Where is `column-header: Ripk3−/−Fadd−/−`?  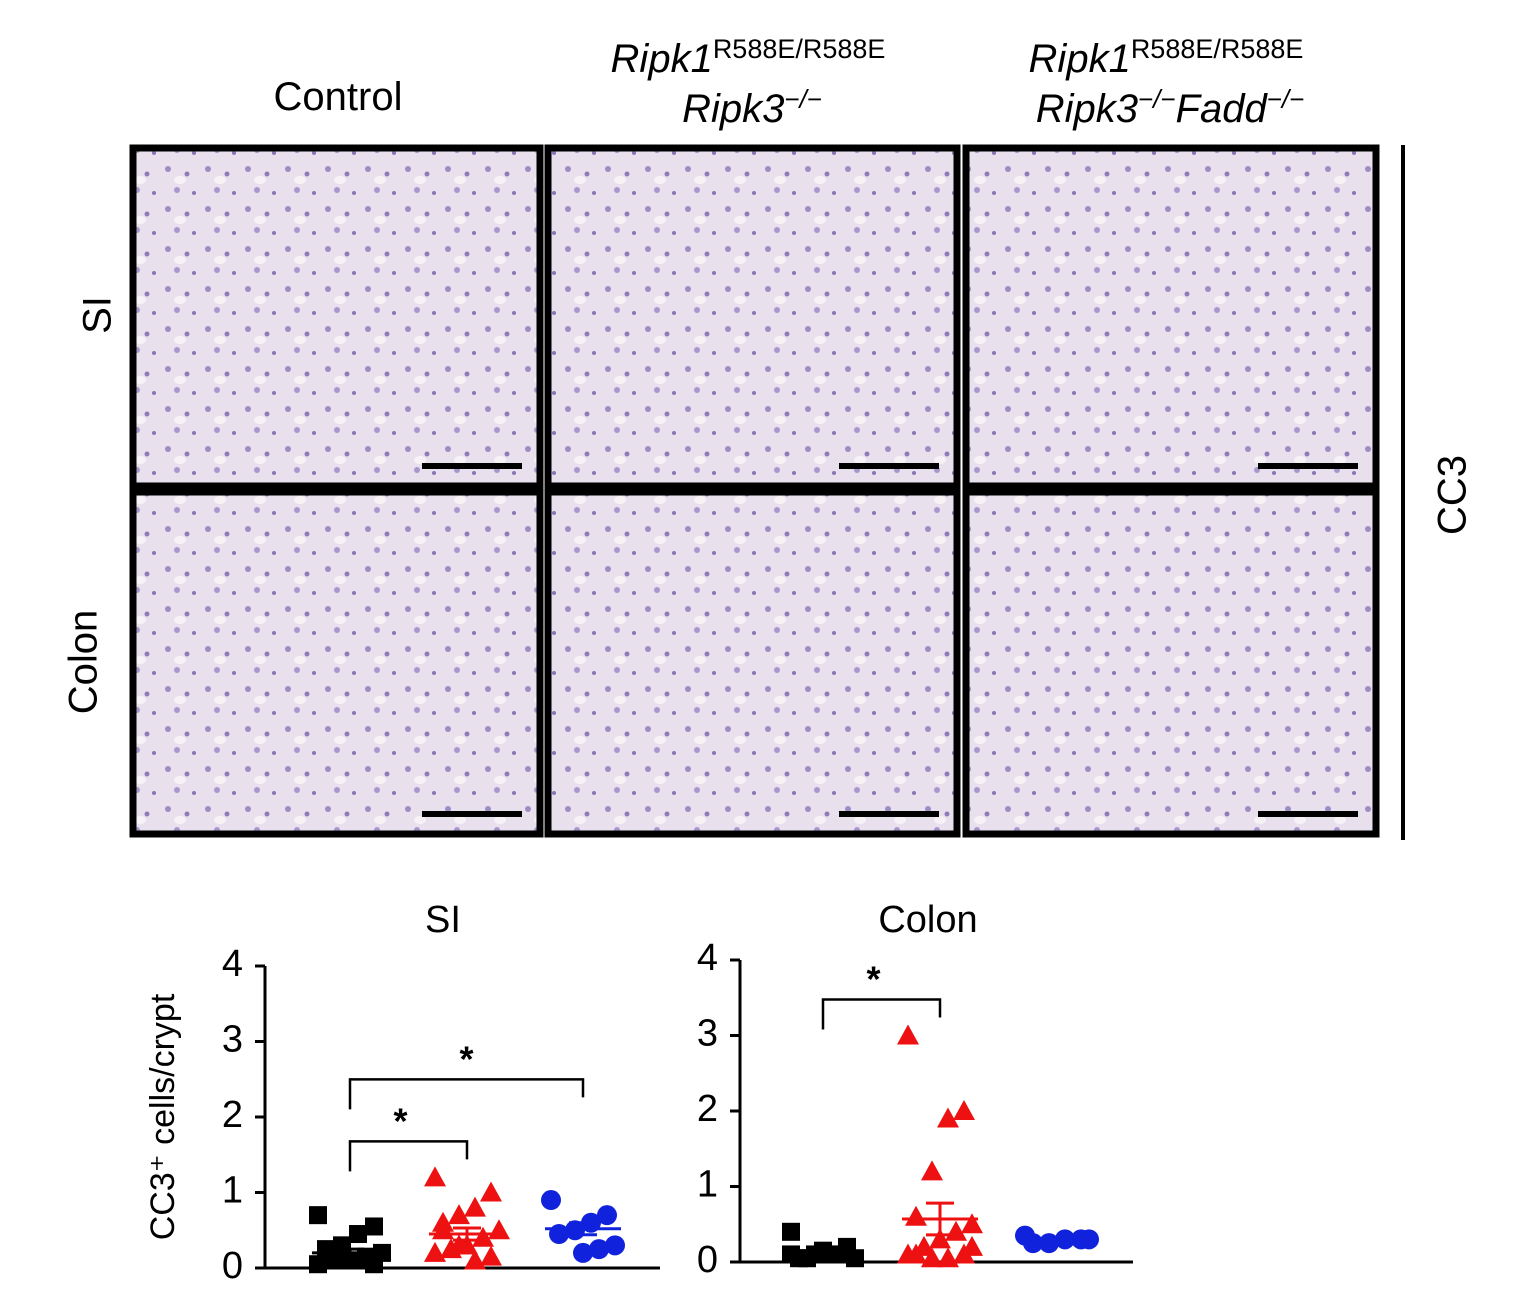
column-header: Ripk3−/−Fadd−/− is located at coordinates (1170, 107).